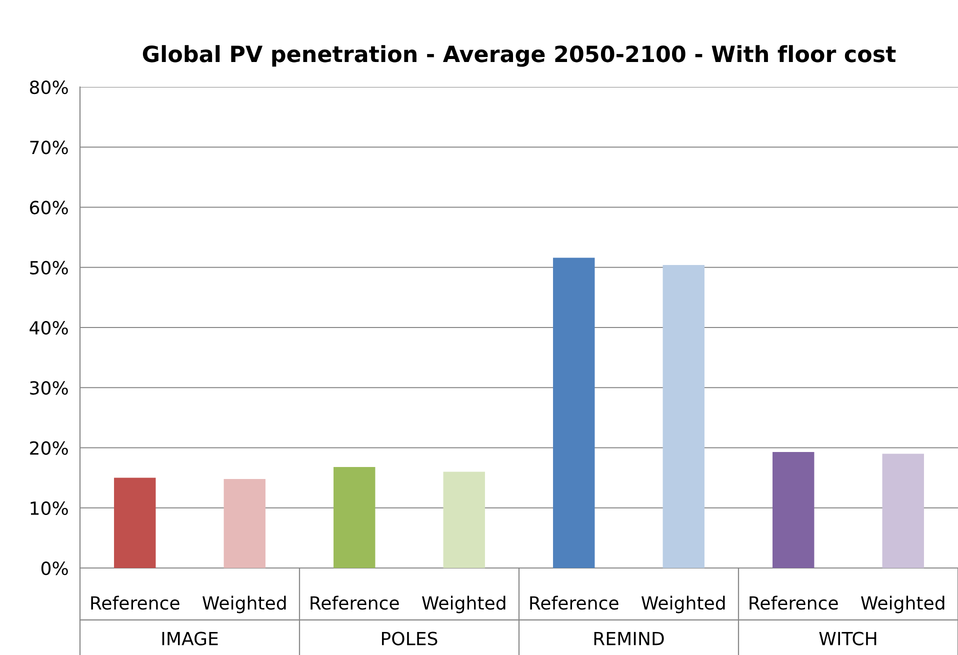  Describe the element at coordinates (49, 147) in the screenshot. I see `y-tick-label: 70%` at that location.